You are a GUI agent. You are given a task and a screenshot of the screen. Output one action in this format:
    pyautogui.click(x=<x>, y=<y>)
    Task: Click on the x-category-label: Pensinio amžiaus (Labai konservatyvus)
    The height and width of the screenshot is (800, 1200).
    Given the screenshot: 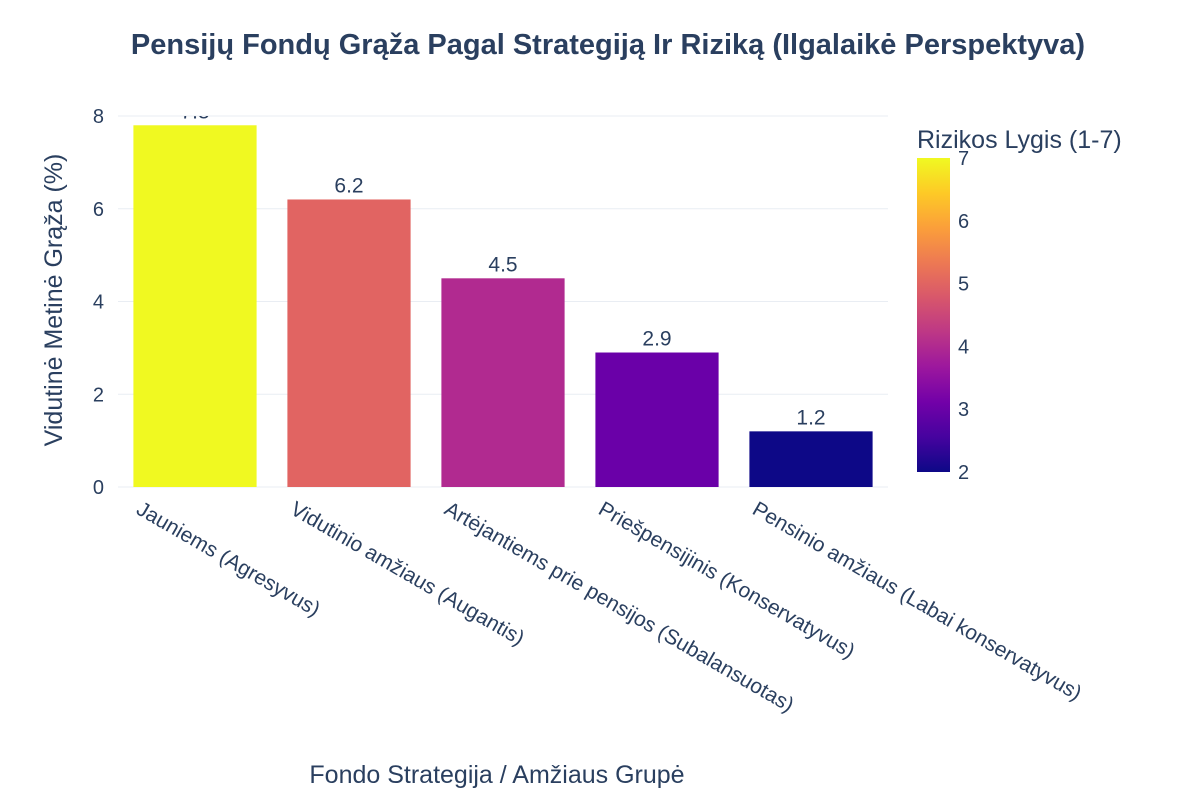 What is the action you would take?
    pyautogui.click(x=917, y=601)
    